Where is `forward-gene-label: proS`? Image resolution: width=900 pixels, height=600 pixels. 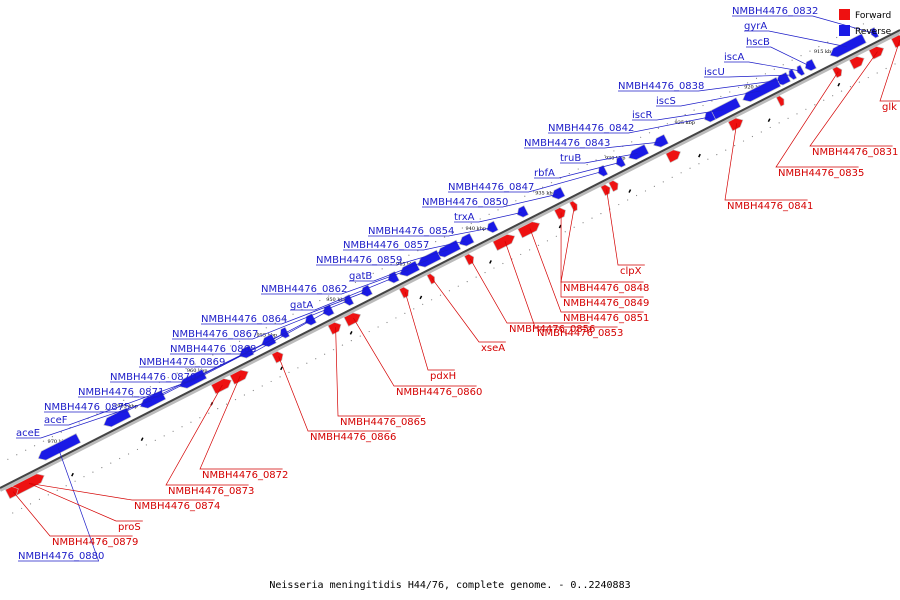
forward-gene-label: proS is located at coordinates (129, 527).